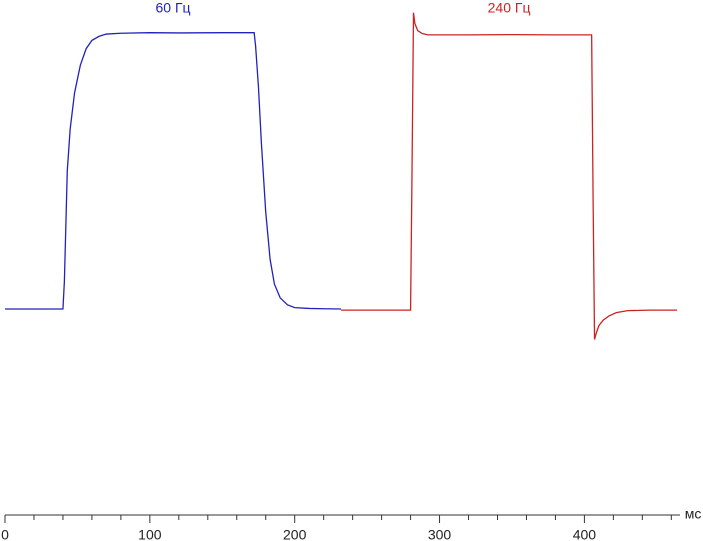 This screenshot has height=541, width=703. What do you see at coordinates (509, 8) in the screenshot?
I see `series-label: 240 Гц` at bounding box center [509, 8].